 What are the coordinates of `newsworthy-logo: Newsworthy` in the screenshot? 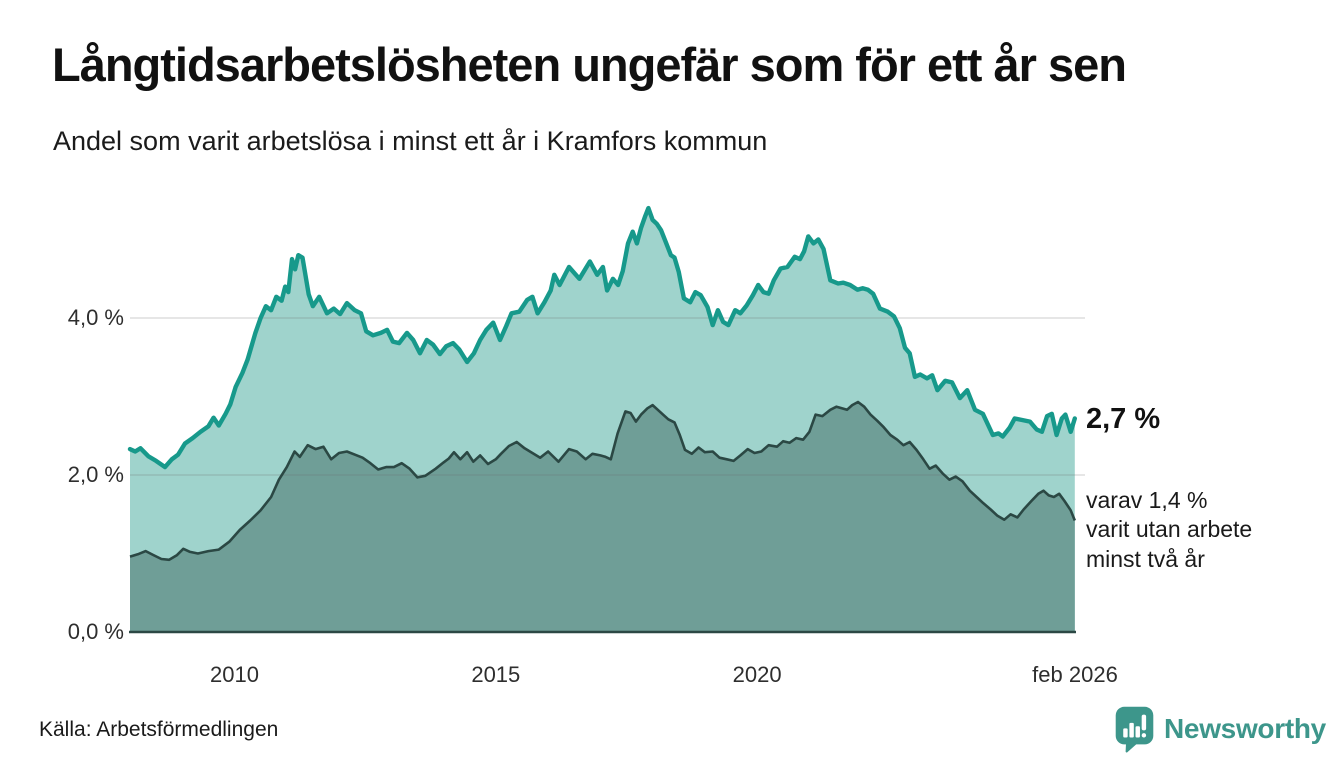 It's located at (1220, 729).